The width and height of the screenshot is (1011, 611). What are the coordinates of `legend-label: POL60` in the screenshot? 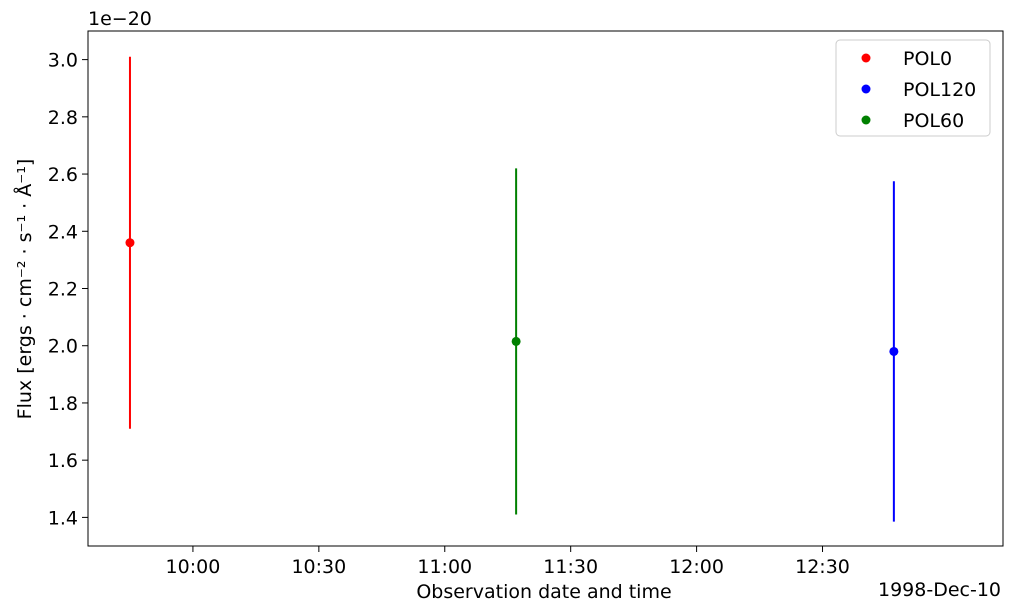 It's located at (933, 121).